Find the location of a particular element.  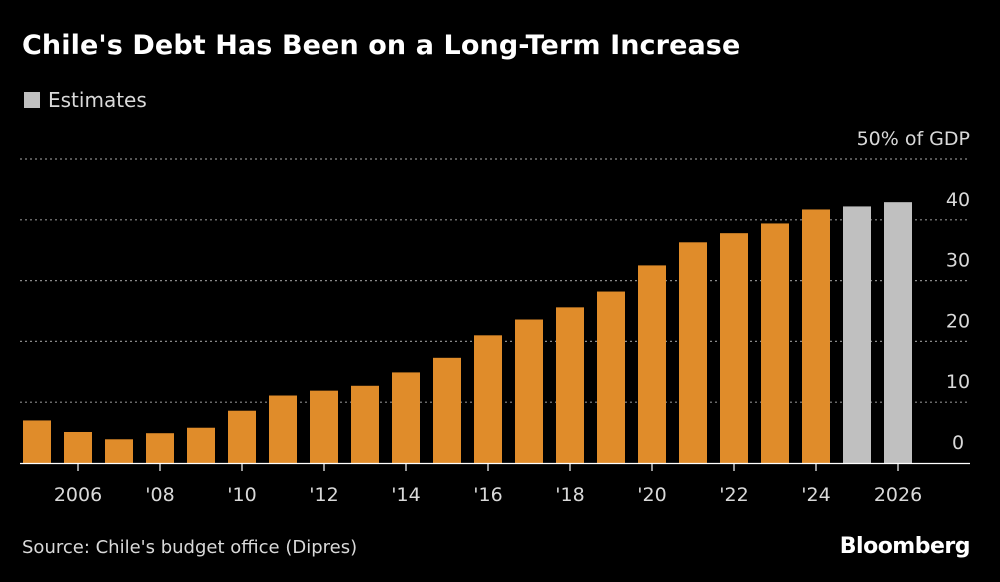

y-top-label: 50% of GDP is located at coordinates (913, 139).